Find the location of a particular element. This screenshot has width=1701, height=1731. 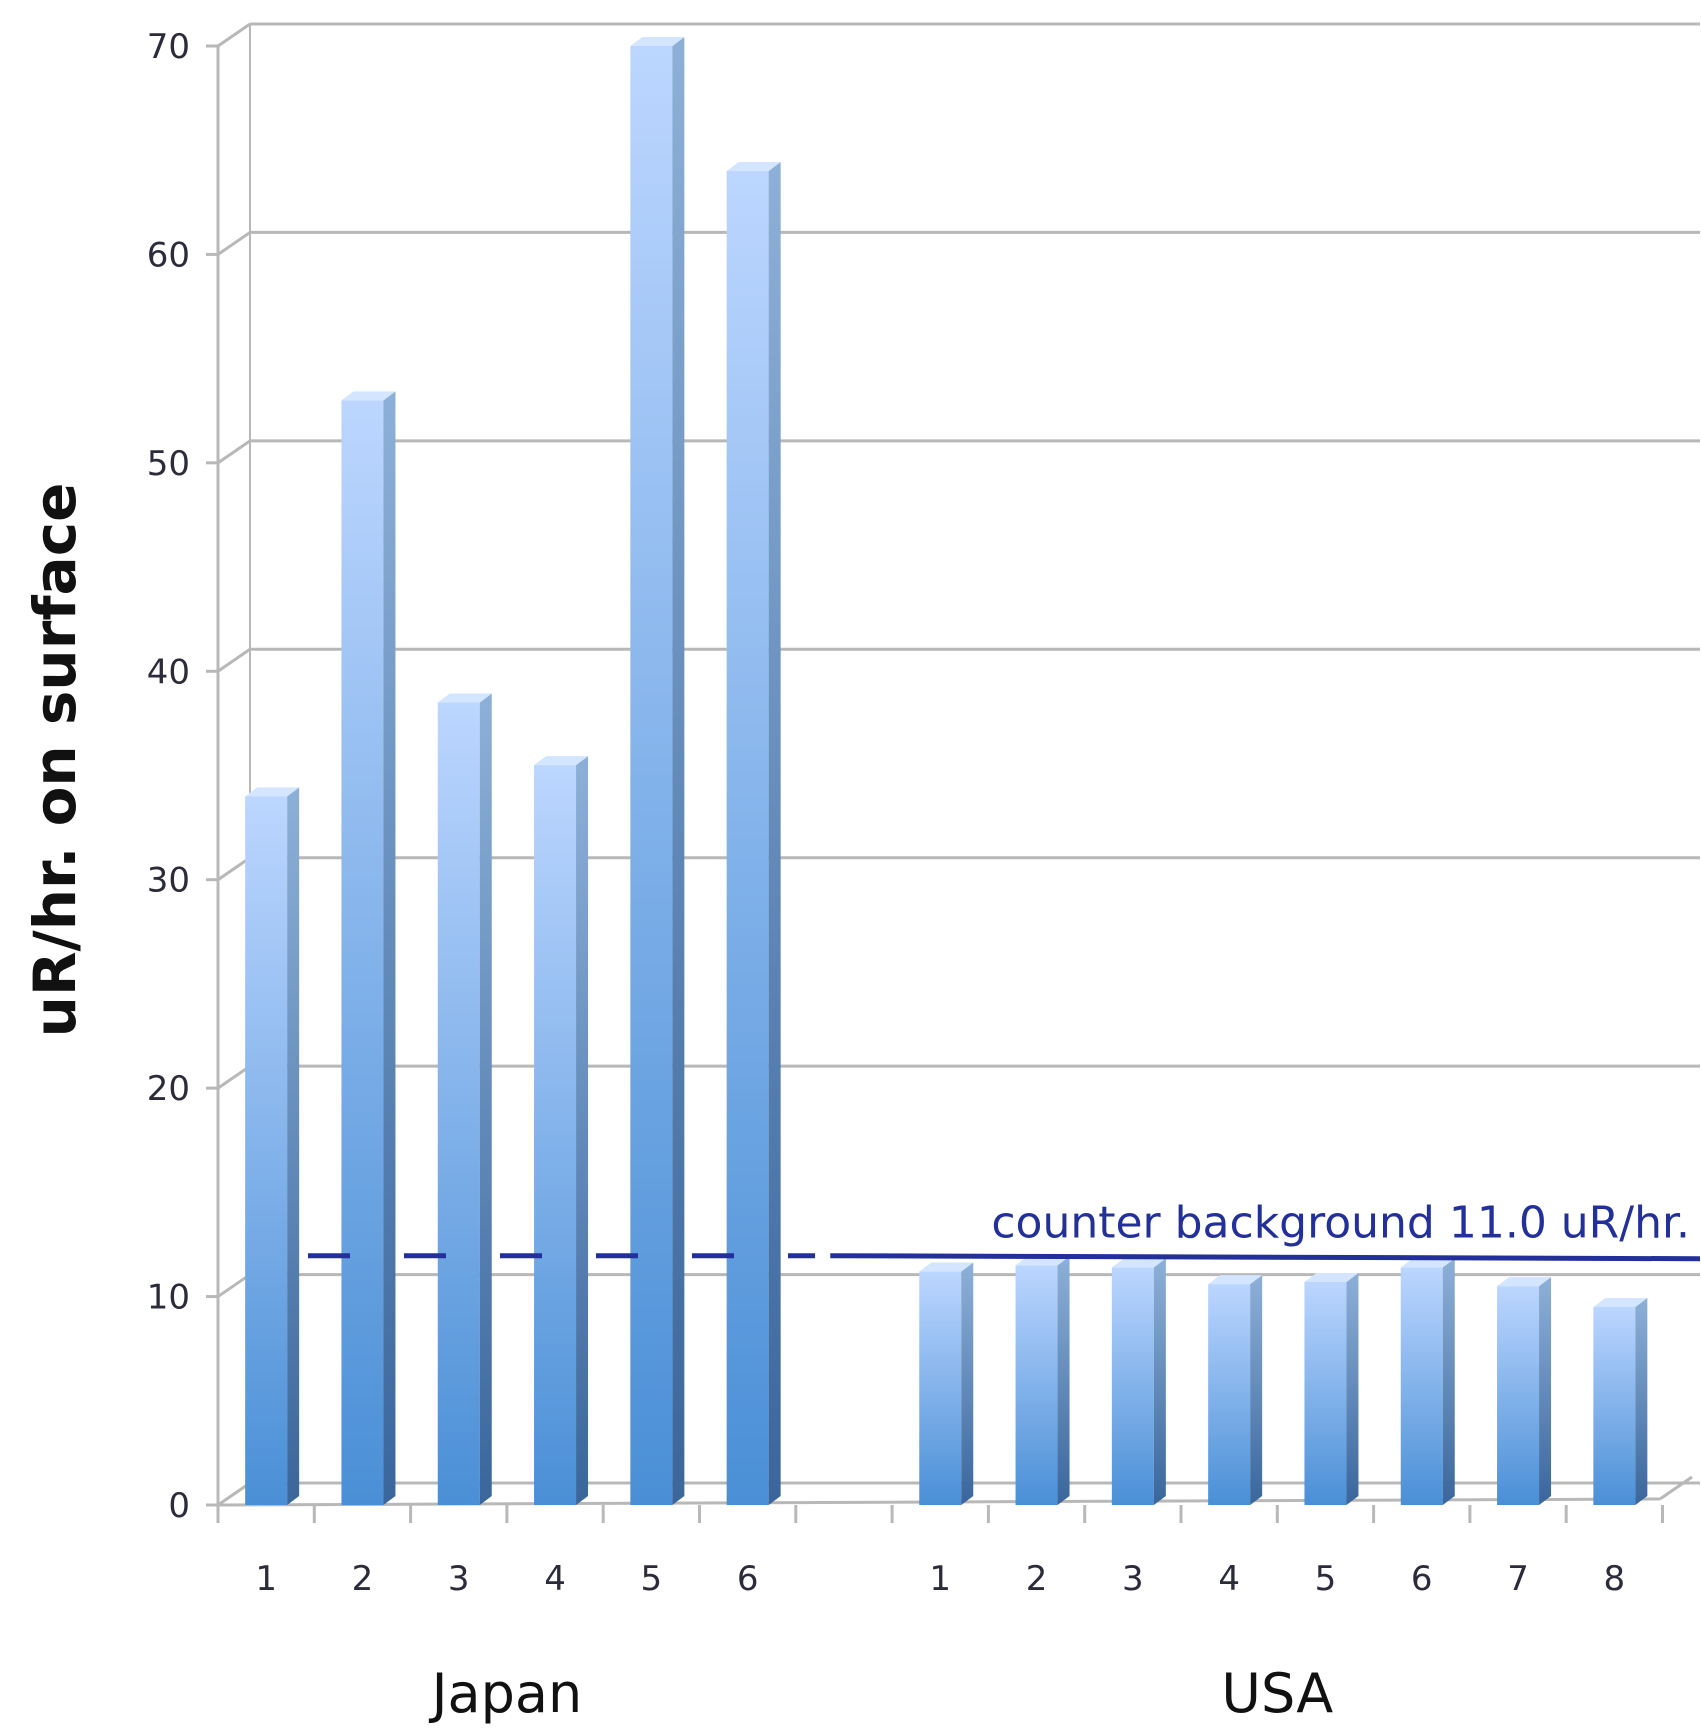

y-tick-label: 20 is located at coordinates (168, 1089).